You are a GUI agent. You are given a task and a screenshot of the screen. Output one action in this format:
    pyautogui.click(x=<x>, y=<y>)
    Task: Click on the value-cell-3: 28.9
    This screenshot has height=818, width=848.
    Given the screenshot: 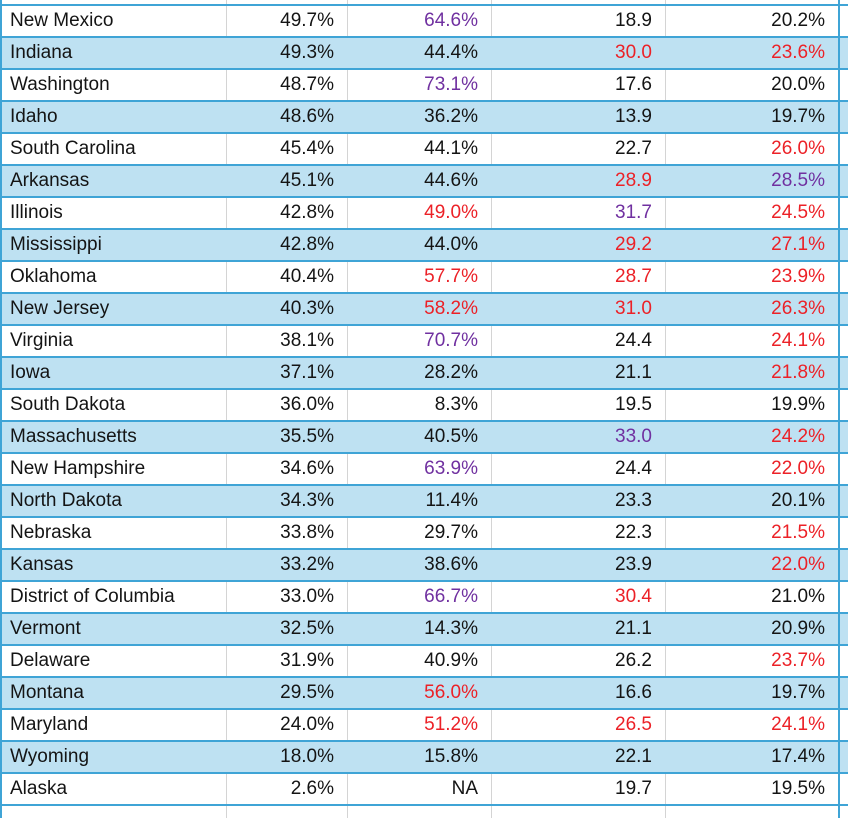 What is the action you would take?
    pyautogui.click(x=633, y=180)
    